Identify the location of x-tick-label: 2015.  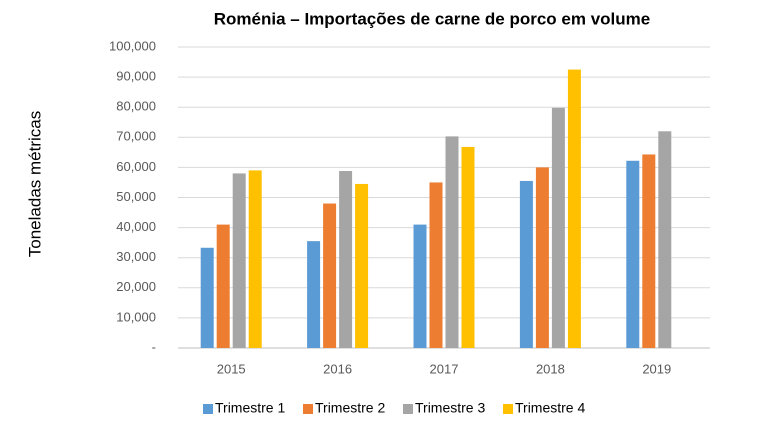
(231, 368).